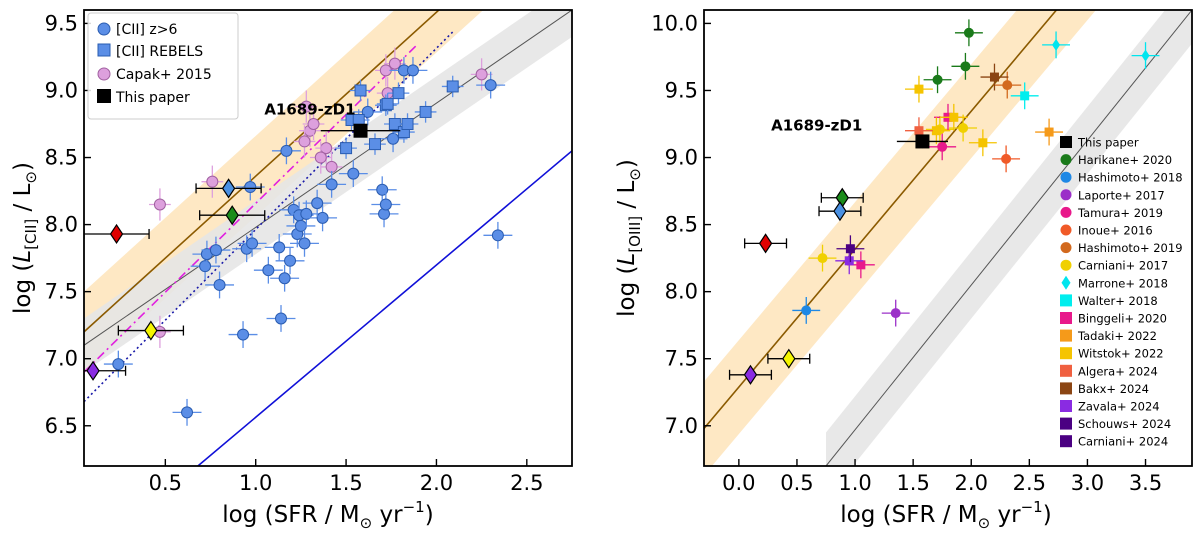 The image size is (1200, 541). What do you see at coordinates (1113, 389) in the screenshot?
I see `legend-label-14: Bakx+ 2024` at bounding box center [1113, 389].